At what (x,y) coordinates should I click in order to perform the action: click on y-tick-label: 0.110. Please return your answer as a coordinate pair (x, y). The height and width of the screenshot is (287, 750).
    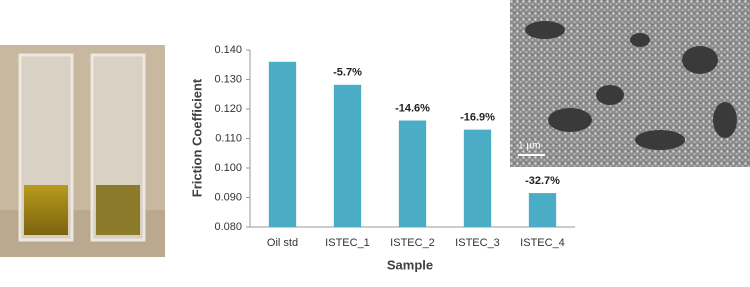
    Looking at the image, I should click on (228, 138).